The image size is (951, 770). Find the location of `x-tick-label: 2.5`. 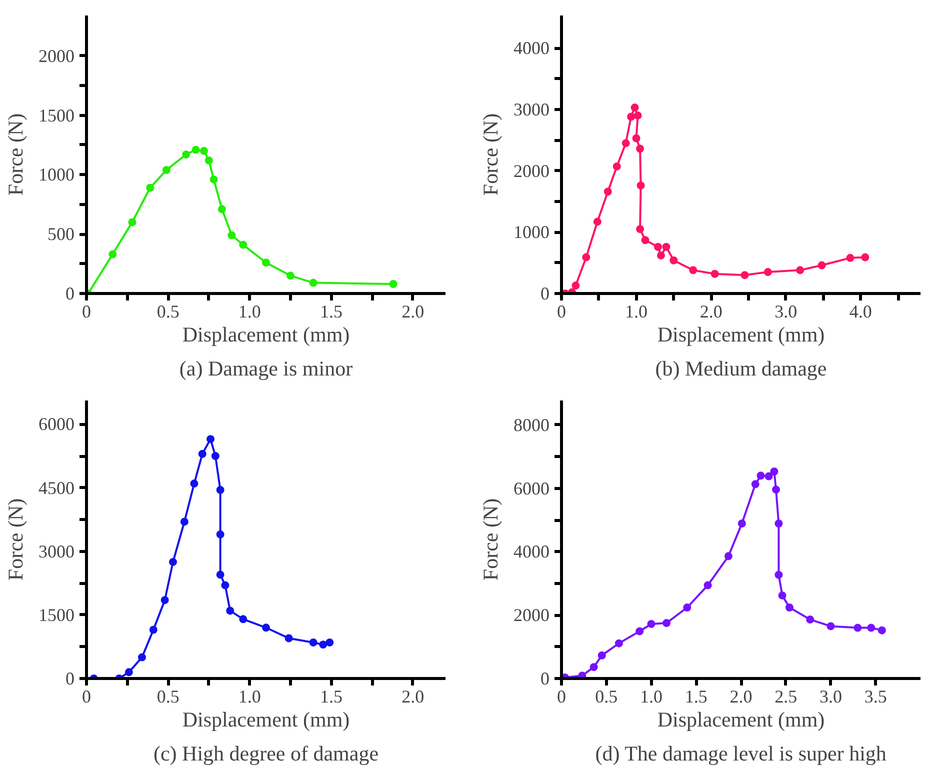

x-tick-label: 2.5 is located at coordinates (786, 696).